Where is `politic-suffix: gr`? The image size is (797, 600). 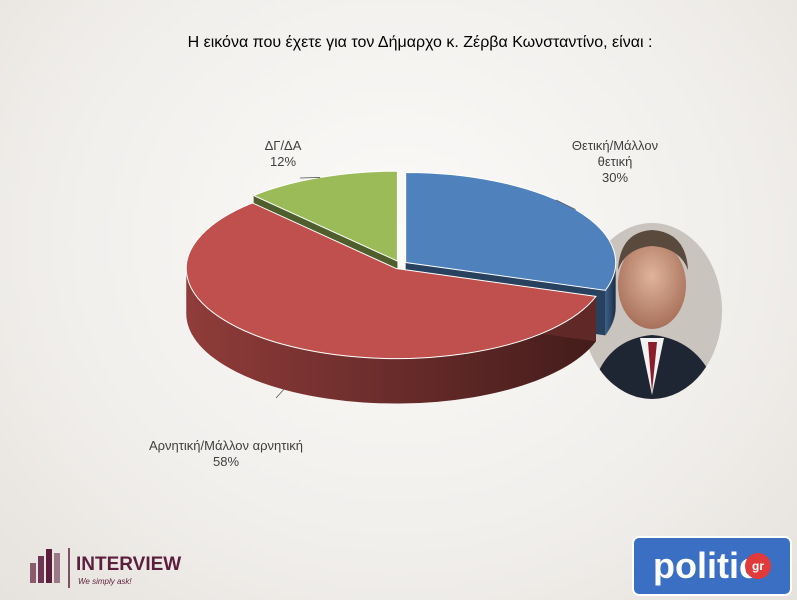
politic-suffix: gr is located at coordinates (758, 566).